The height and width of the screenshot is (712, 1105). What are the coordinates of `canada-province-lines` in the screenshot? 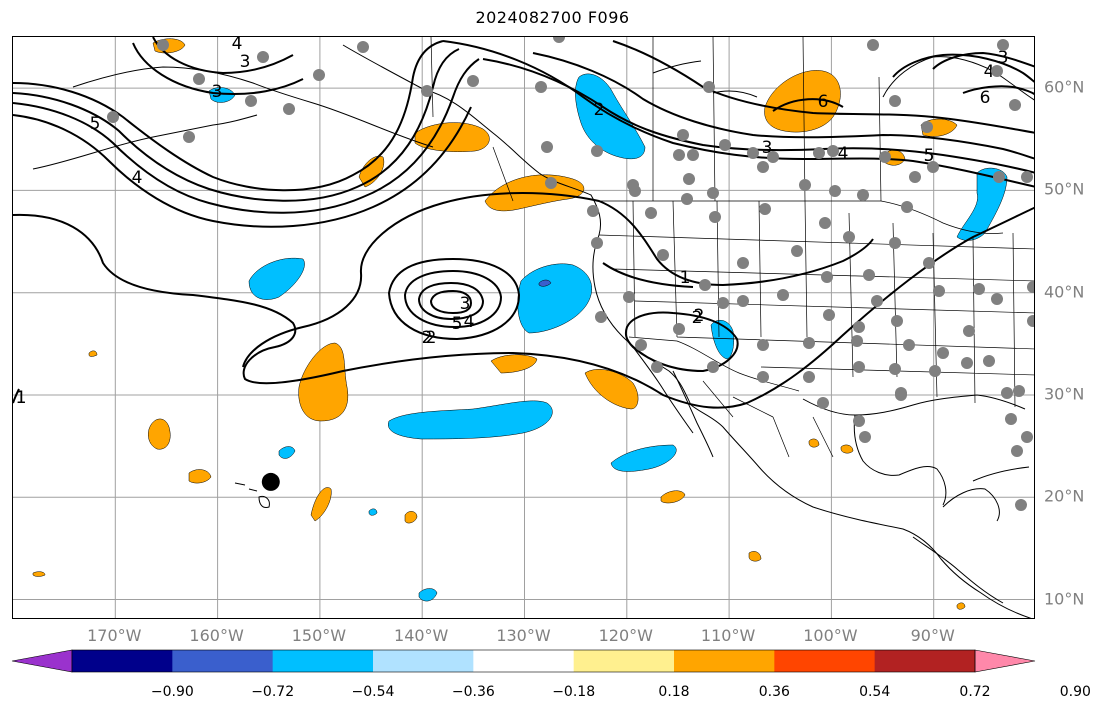 It's located at (687, 119).